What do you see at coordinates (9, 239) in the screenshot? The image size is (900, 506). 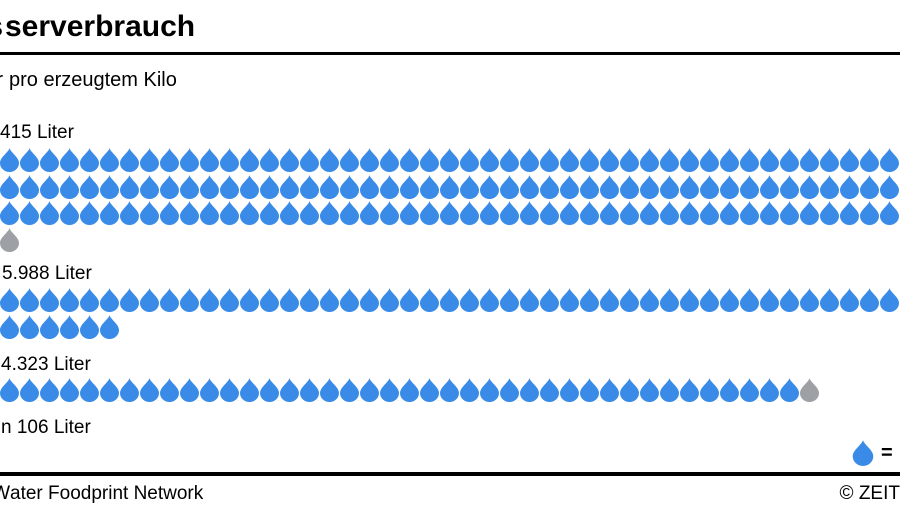 I see `water-drop-partial-icon` at bounding box center [9, 239].